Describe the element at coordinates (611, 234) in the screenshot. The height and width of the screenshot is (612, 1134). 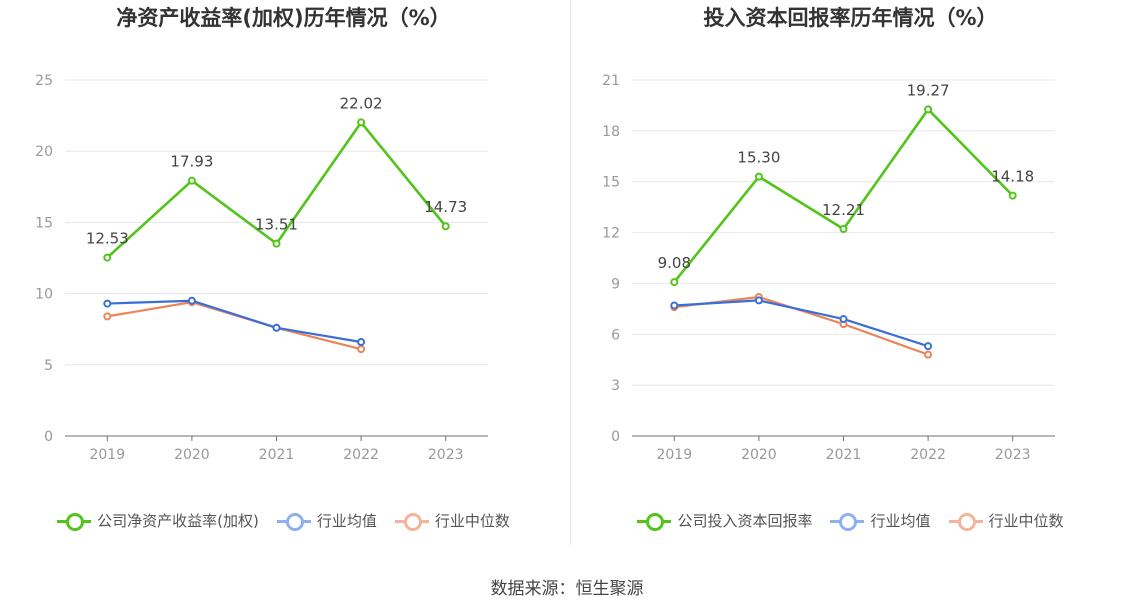
I see `y-tick-label: 12` at that location.